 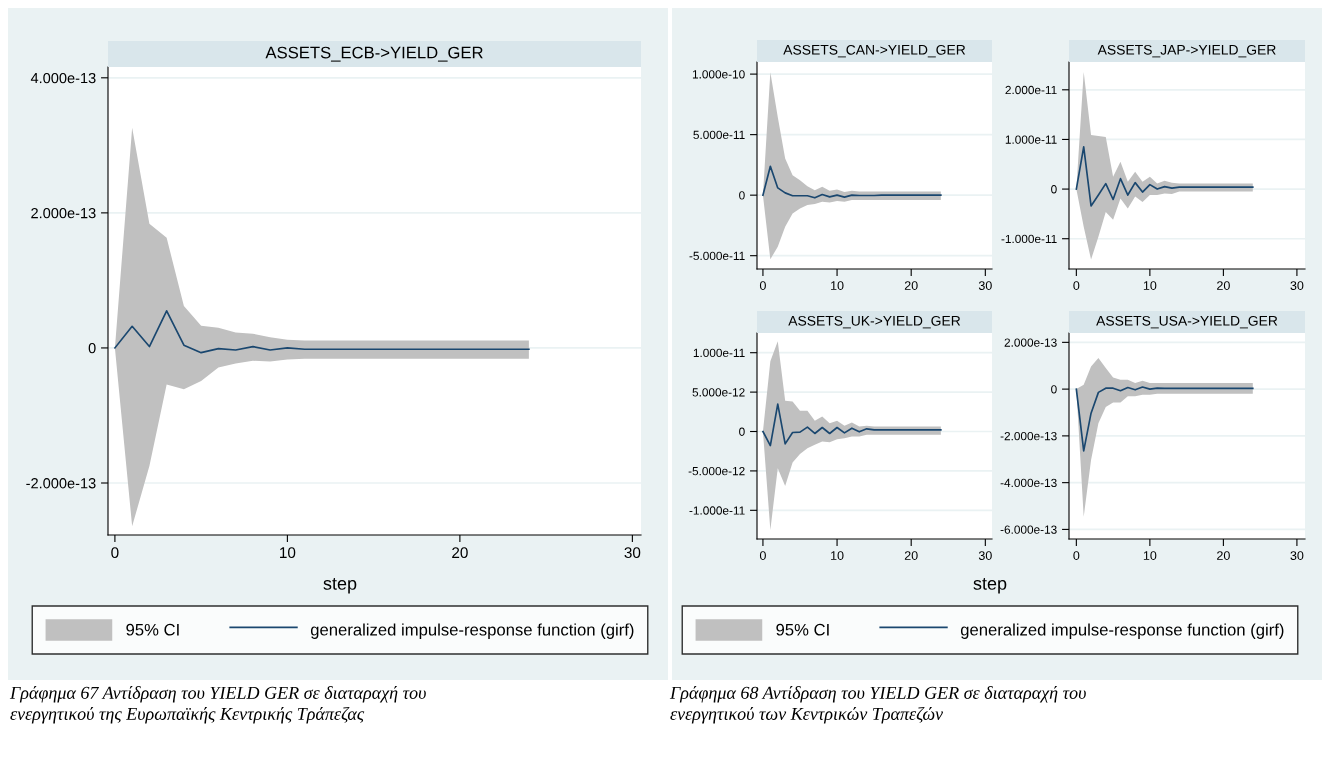 What do you see at coordinates (717, 256) in the screenshot?
I see `y-tick-label: -5.000e-11` at bounding box center [717, 256].